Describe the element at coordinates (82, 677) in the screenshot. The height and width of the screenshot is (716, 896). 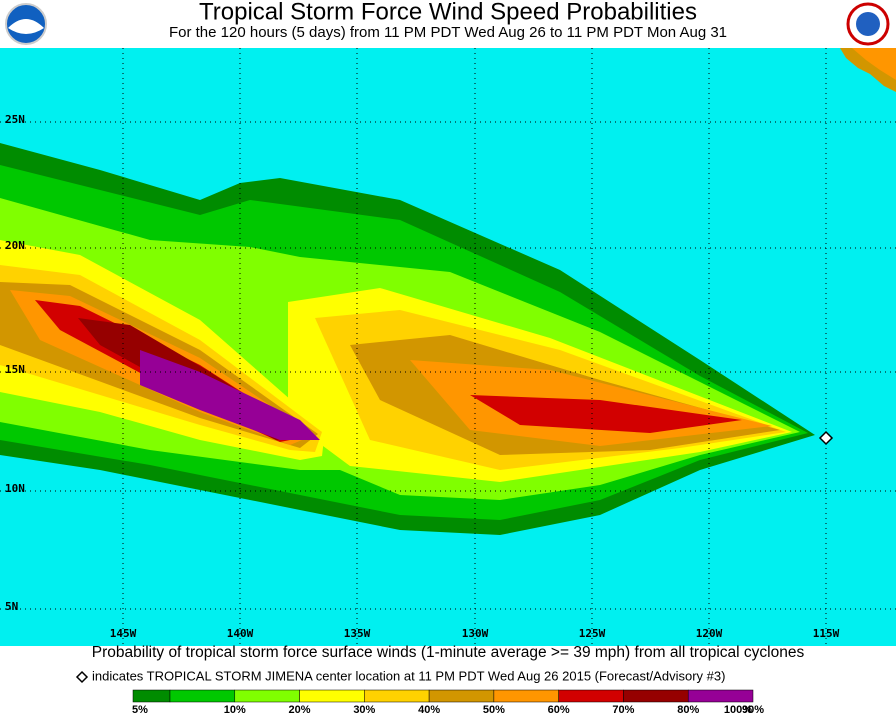
I see `storm-center-marker-key` at that location.